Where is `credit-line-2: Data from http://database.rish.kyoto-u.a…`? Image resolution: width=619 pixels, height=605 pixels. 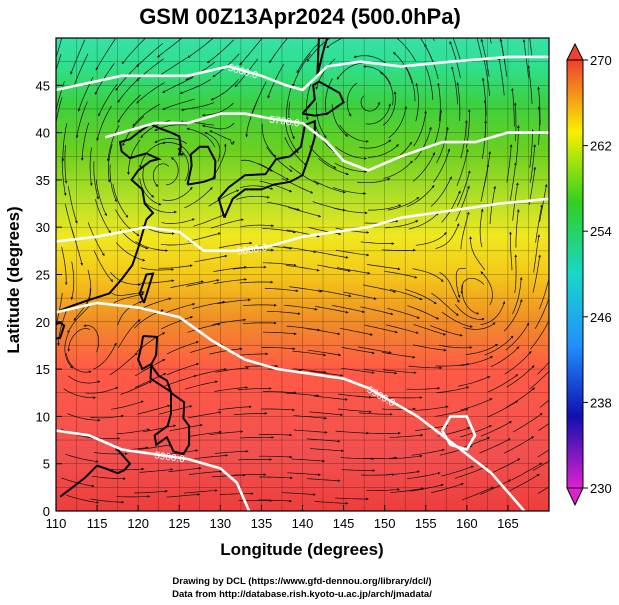
credit-line-2: Data from http://database.rish.kyoto-u.a… is located at coordinates (302, 594).